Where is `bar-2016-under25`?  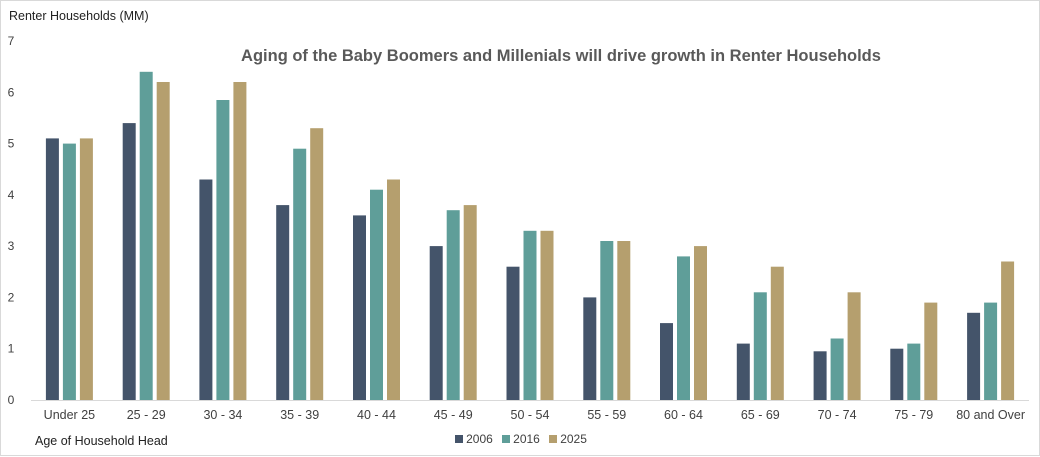
bar-2016-under25 is located at coordinates (69, 271).